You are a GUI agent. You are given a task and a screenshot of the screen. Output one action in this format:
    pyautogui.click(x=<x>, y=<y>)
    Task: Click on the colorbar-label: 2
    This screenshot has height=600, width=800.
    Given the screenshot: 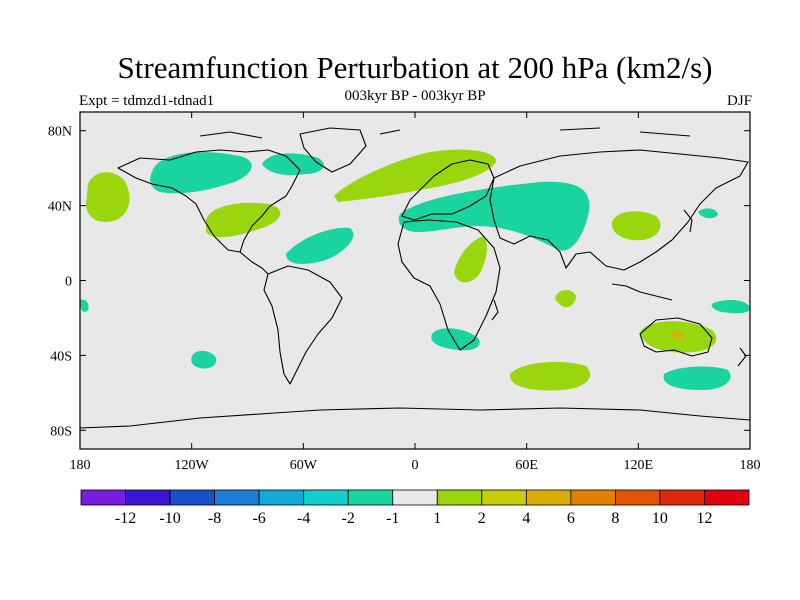 What is the action you would take?
    pyautogui.click(x=482, y=518)
    